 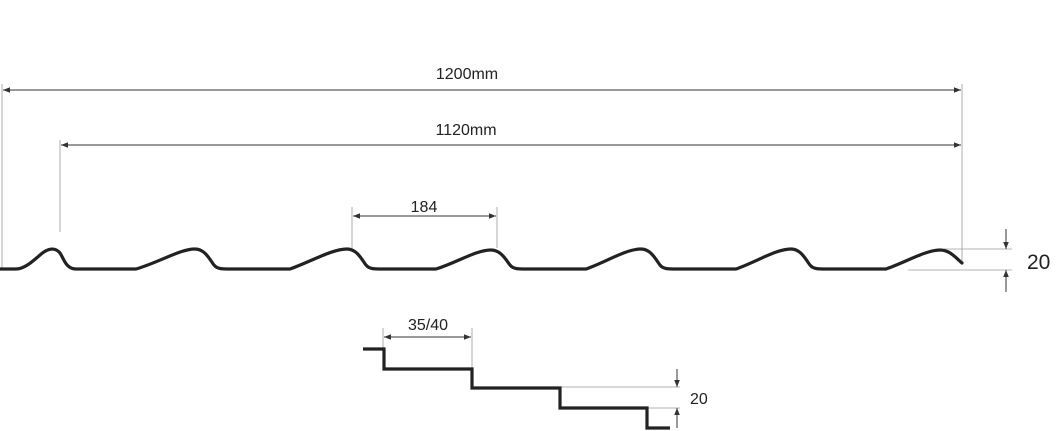 I want to click on corrugated-profile-line, so click(x=482, y=259).